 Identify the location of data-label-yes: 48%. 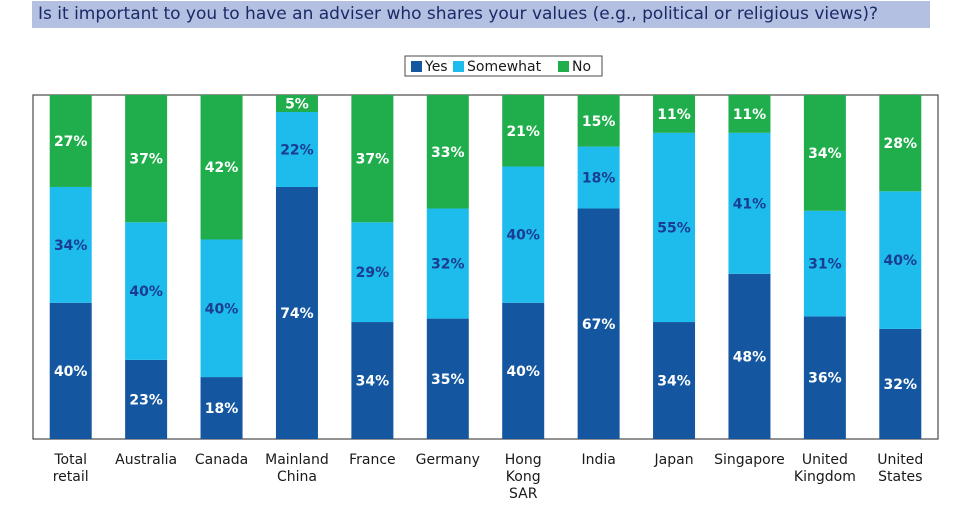
(750, 357).